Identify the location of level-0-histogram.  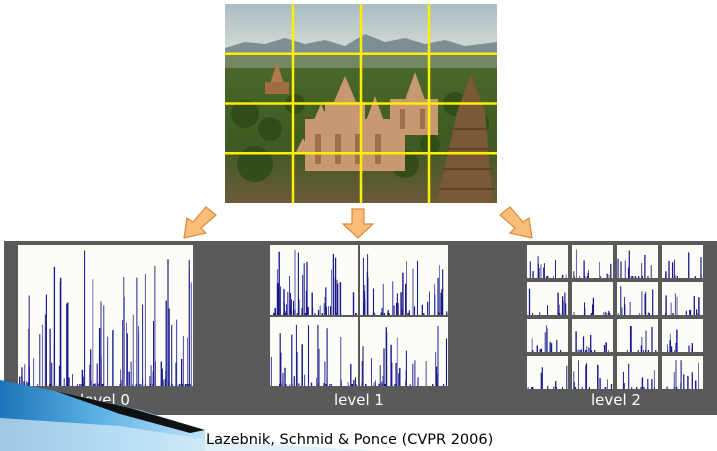
(105, 315).